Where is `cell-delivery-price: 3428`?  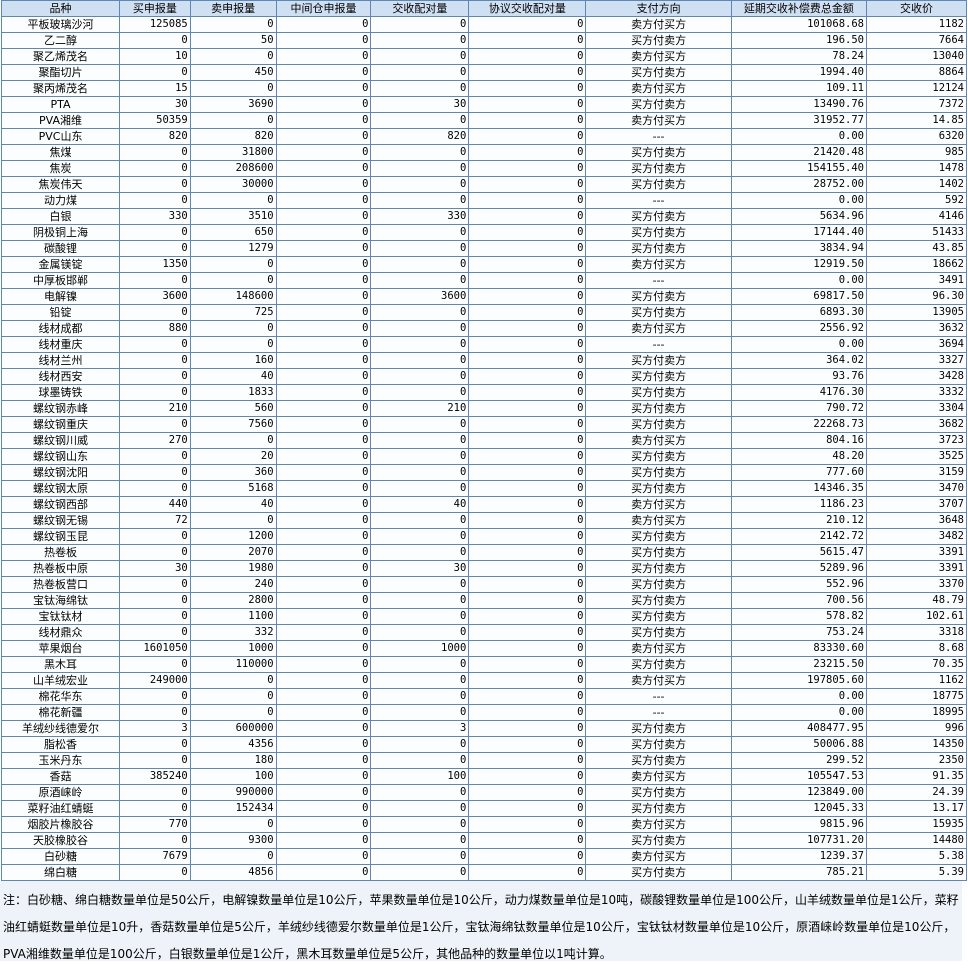 cell-delivery-price: 3428 is located at coordinates (916, 376).